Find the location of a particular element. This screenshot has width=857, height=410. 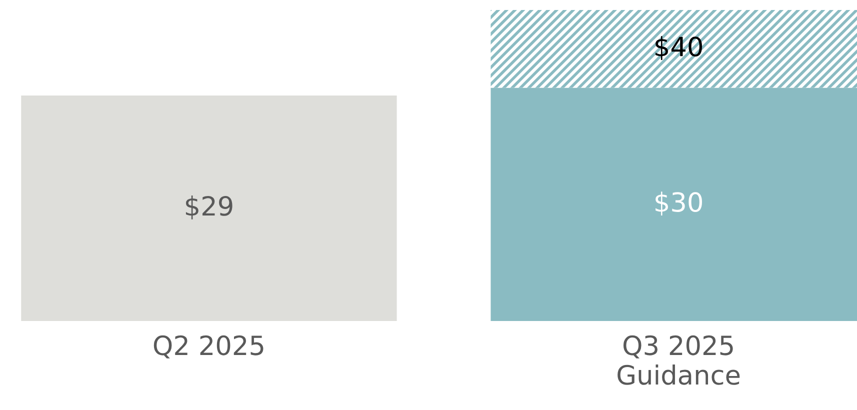

x-tick-label: Q3 2025 Guidance is located at coordinates (679, 360).